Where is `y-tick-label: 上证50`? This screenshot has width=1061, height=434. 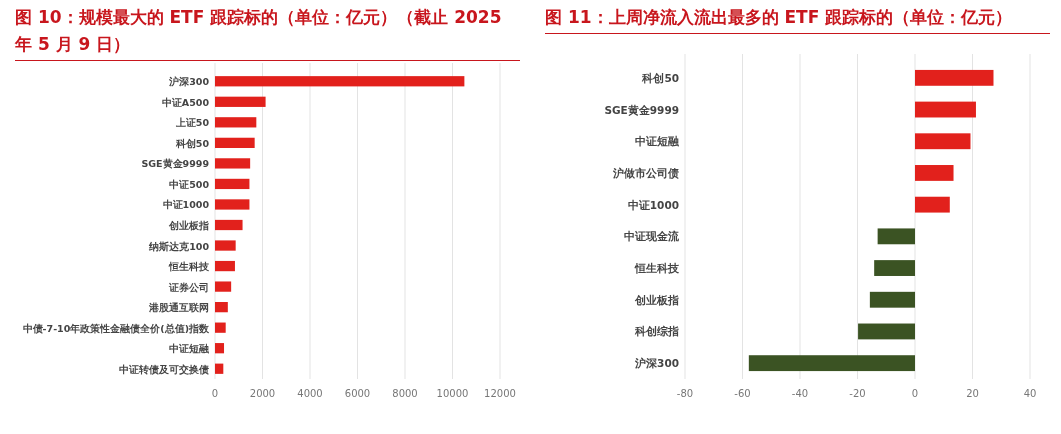 y-tick-label: 上证50 is located at coordinates (192, 123).